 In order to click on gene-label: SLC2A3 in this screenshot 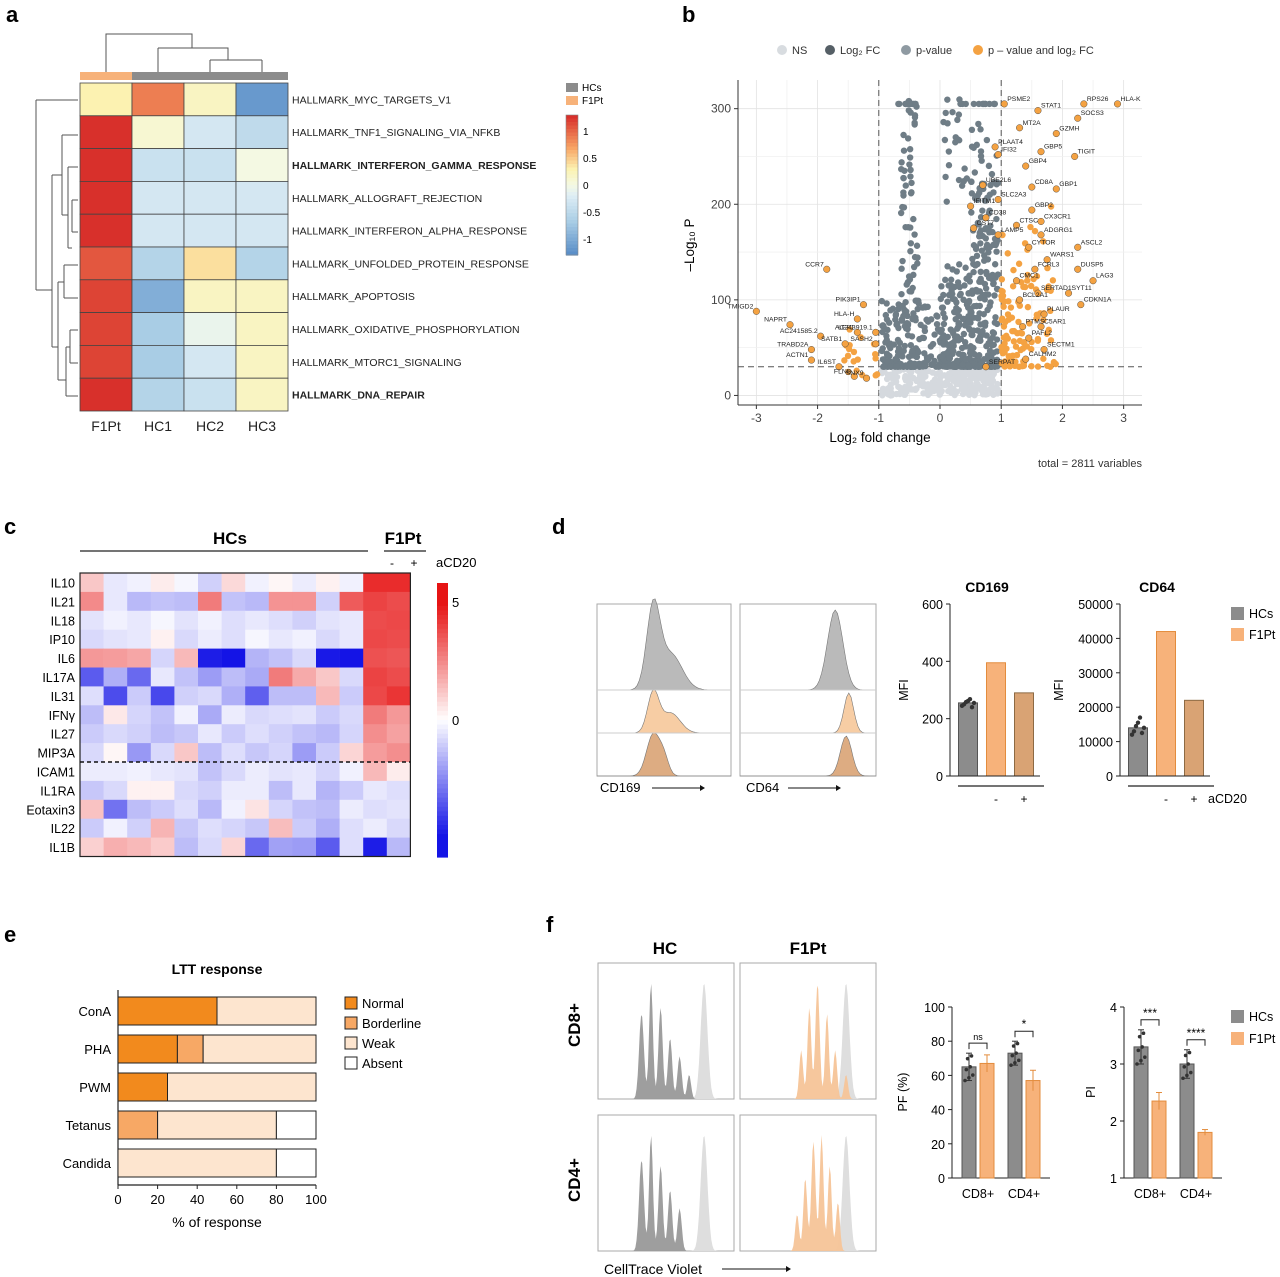, I will do `click(1014, 194)`.